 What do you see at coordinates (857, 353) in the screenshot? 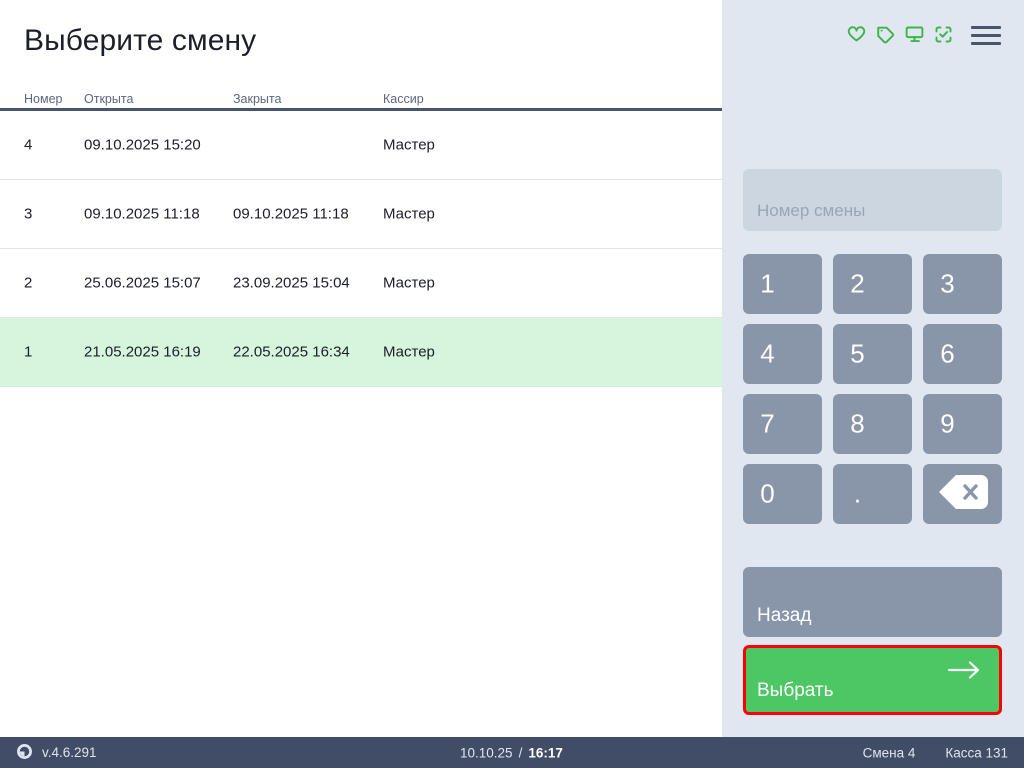
I see `key-label: 5` at bounding box center [857, 353].